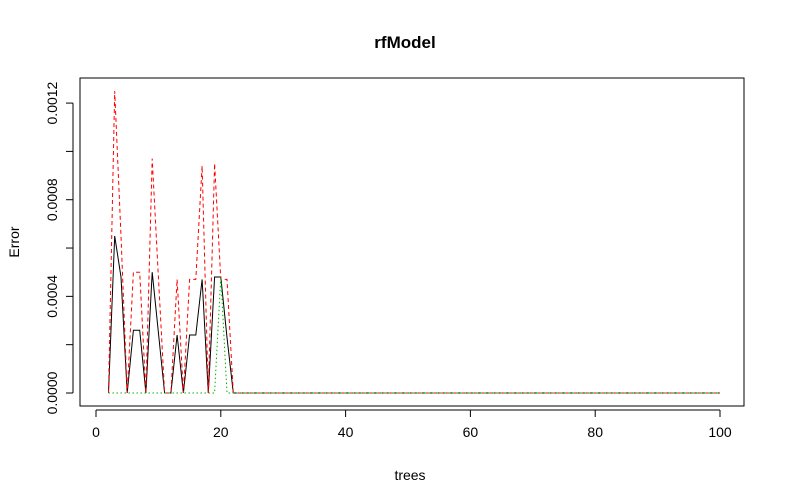 This screenshot has width=785, height=504. I want to click on y-axis-label: Error, so click(14, 241).